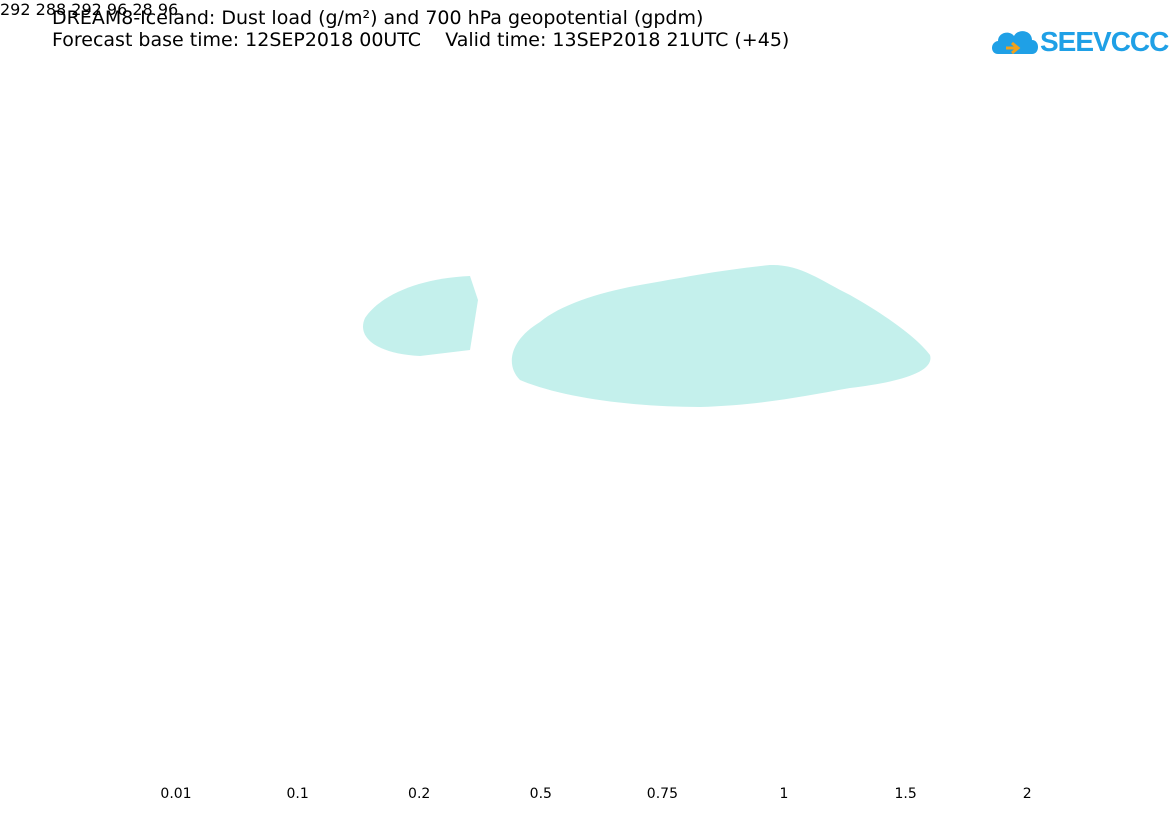 This screenshot has width=1175, height=815. What do you see at coordinates (297, 794) in the screenshot?
I see `colorbar-label: 0.1` at bounding box center [297, 794].